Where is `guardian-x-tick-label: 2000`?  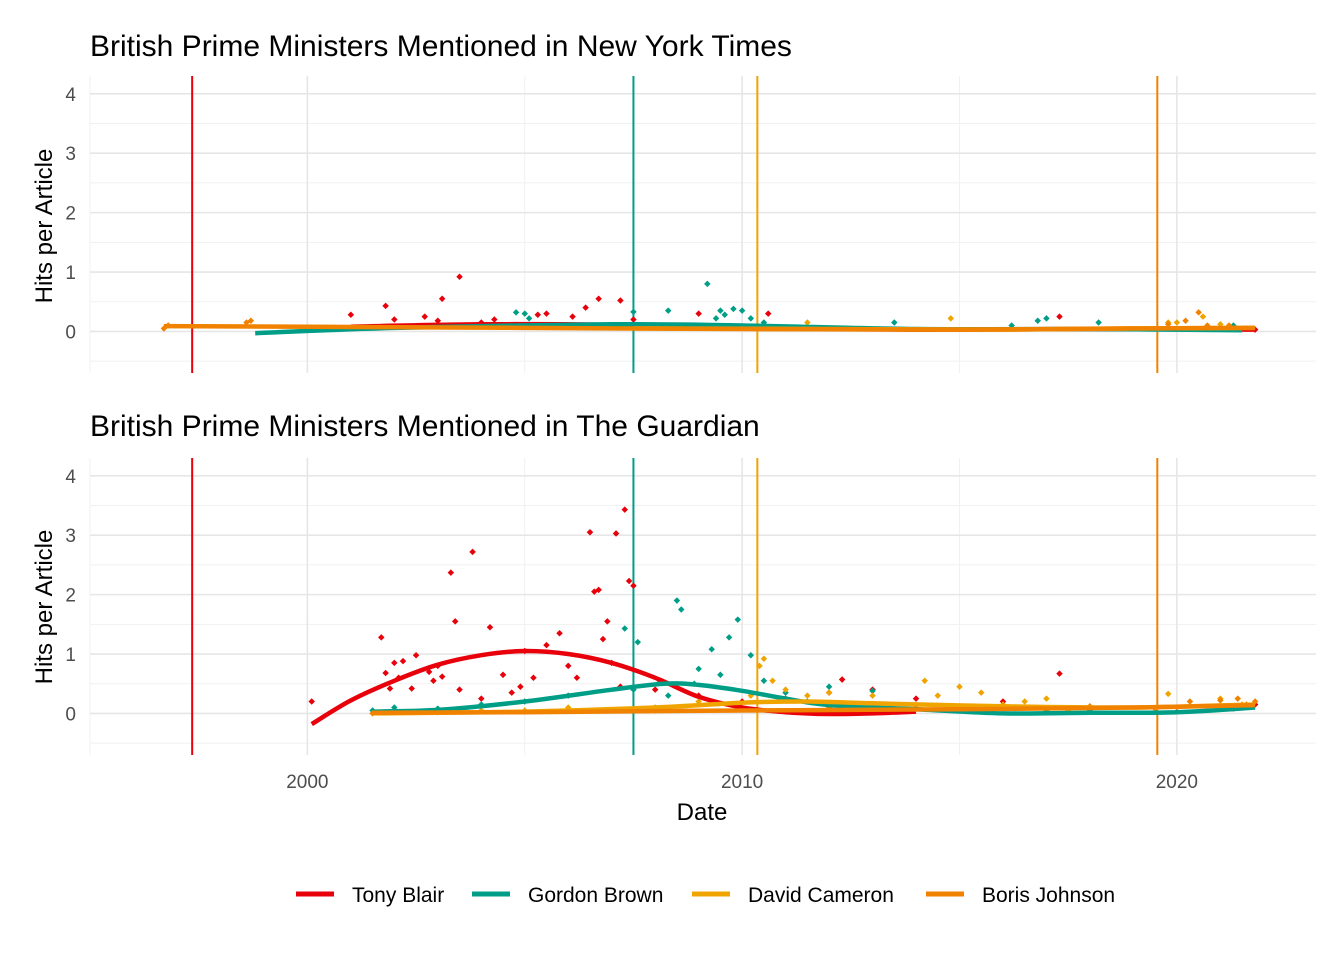 guardian-x-tick-label: 2000 is located at coordinates (307, 782).